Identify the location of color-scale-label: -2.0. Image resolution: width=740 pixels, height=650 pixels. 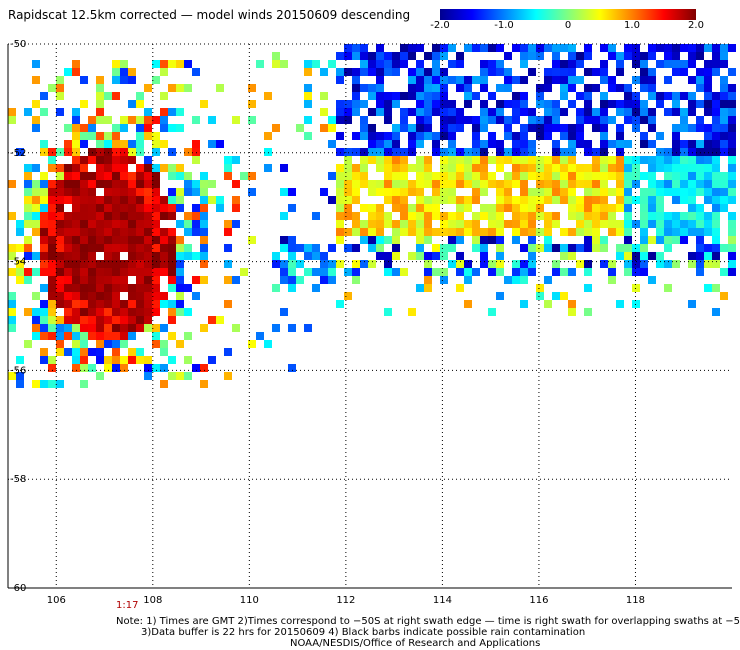
(440, 25).